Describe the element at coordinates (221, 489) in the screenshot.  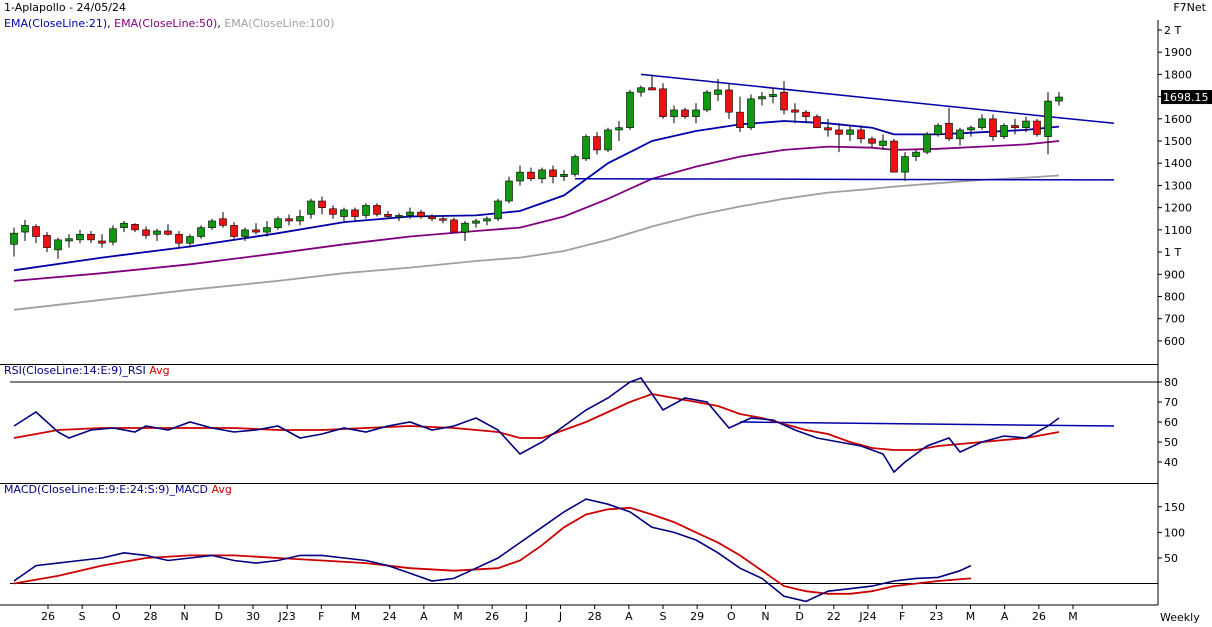
I see `macd-avg-legend: Avg` at that location.